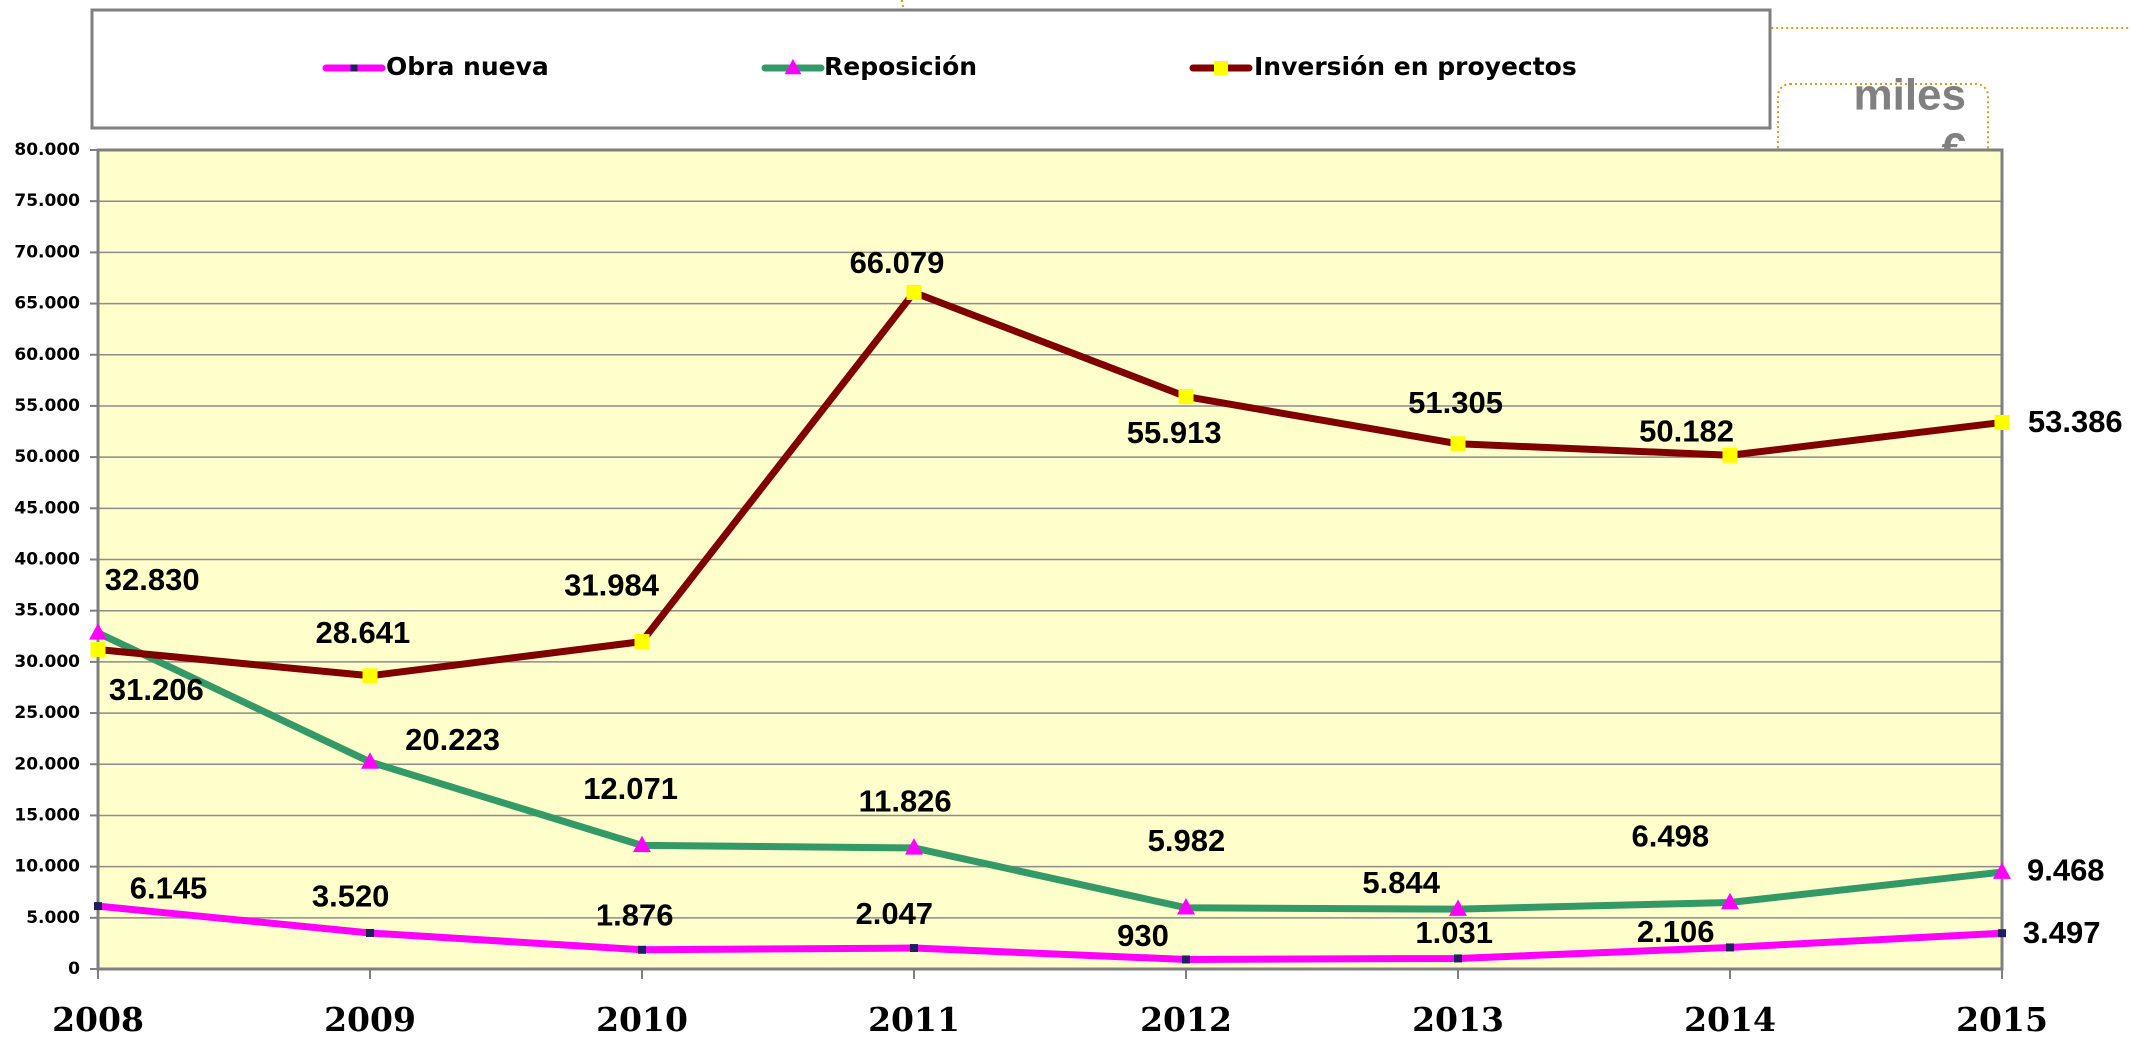 The width and height of the screenshot is (2131, 1042). Describe the element at coordinates (1883, 122) in the screenshot. I see `unit-box` at that location.